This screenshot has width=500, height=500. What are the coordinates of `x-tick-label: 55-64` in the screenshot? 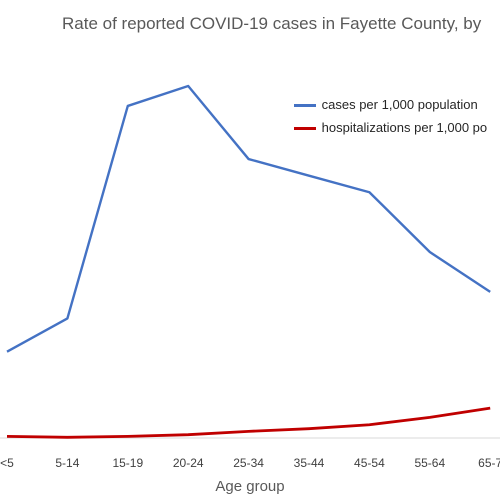 It's located at (429, 463).